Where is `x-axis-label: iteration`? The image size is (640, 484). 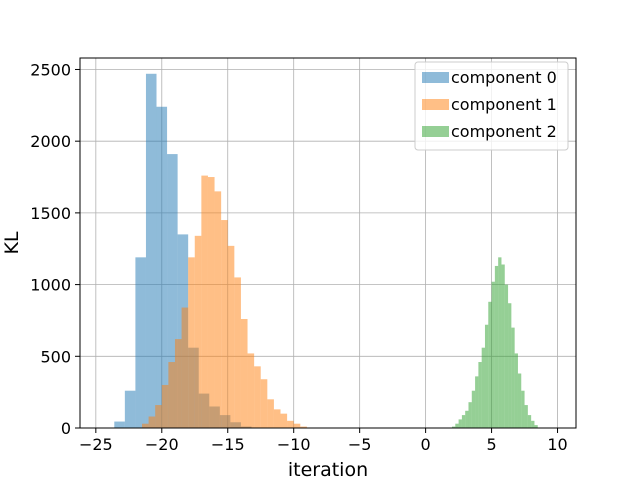 x-axis-label: iteration is located at coordinates (328, 469).